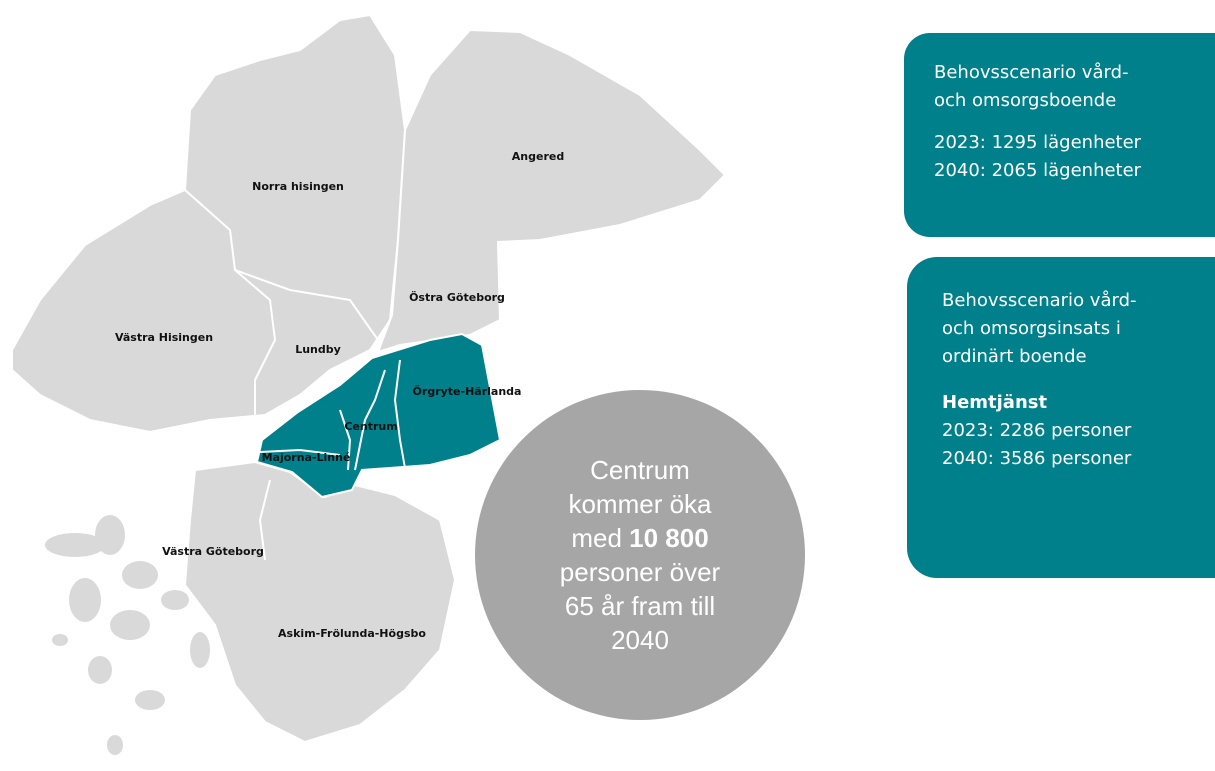 The height and width of the screenshot is (771, 1215). What do you see at coordinates (1037, 430) in the screenshot?
I see `box-stat: 2023: 2286 personer` at bounding box center [1037, 430].